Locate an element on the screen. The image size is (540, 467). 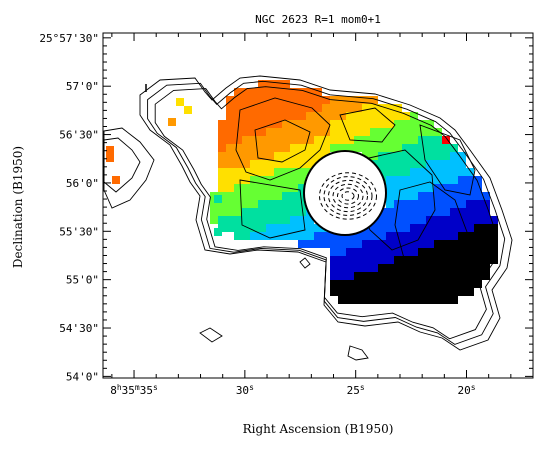
y-tick-label: 56'0" is located at coordinates (82, 183).